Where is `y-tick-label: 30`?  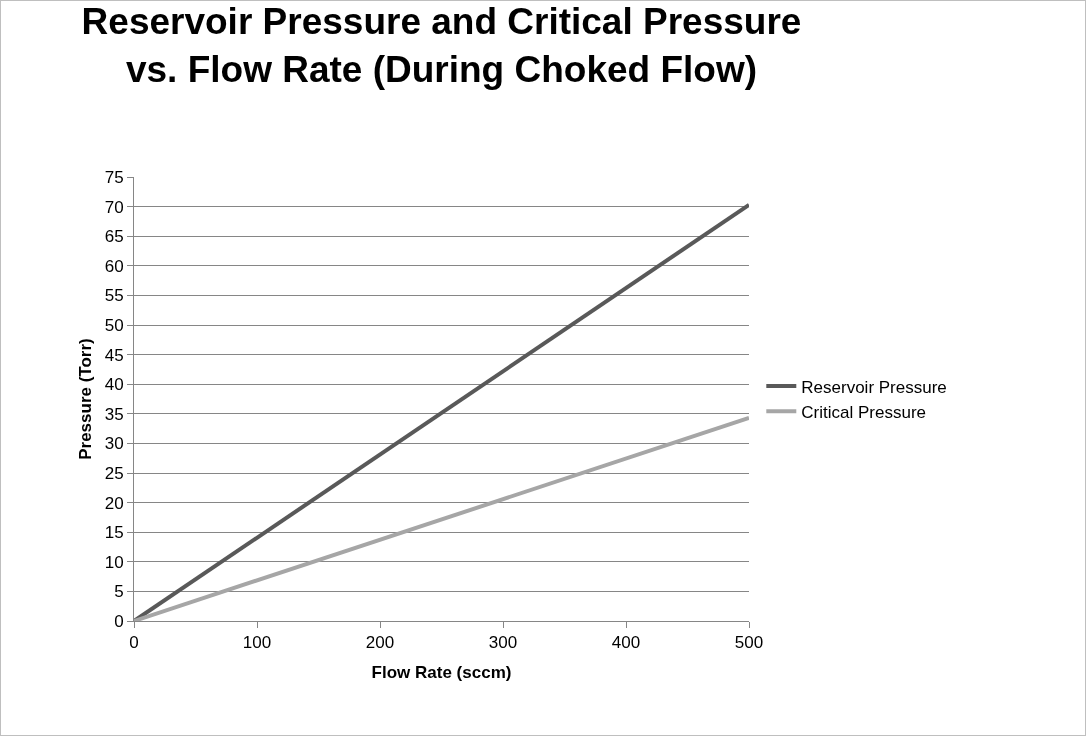 y-tick-label: 30 is located at coordinates (114, 444).